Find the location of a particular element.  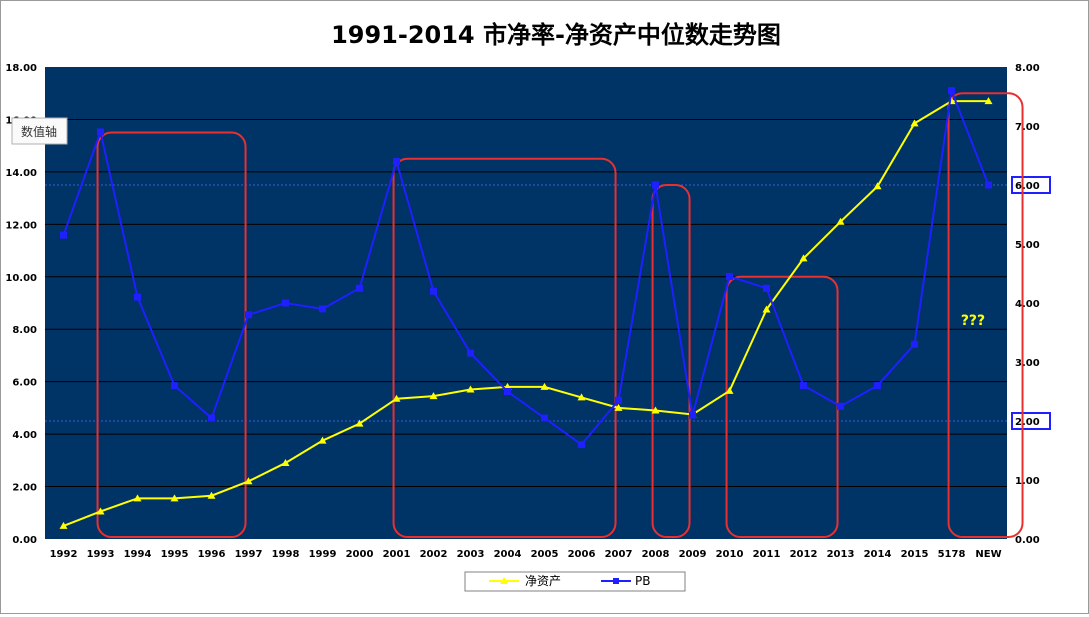

chart-title: 1991-2014 市净率-净资产中位数走势图 is located at coordinates (556, 35).